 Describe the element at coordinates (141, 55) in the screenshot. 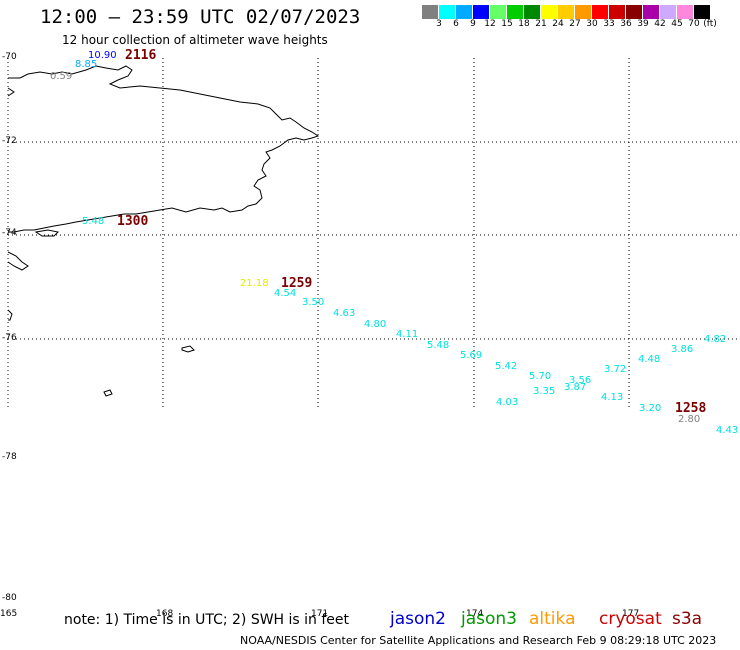

I see `pass-time-label: 2116` at that location.